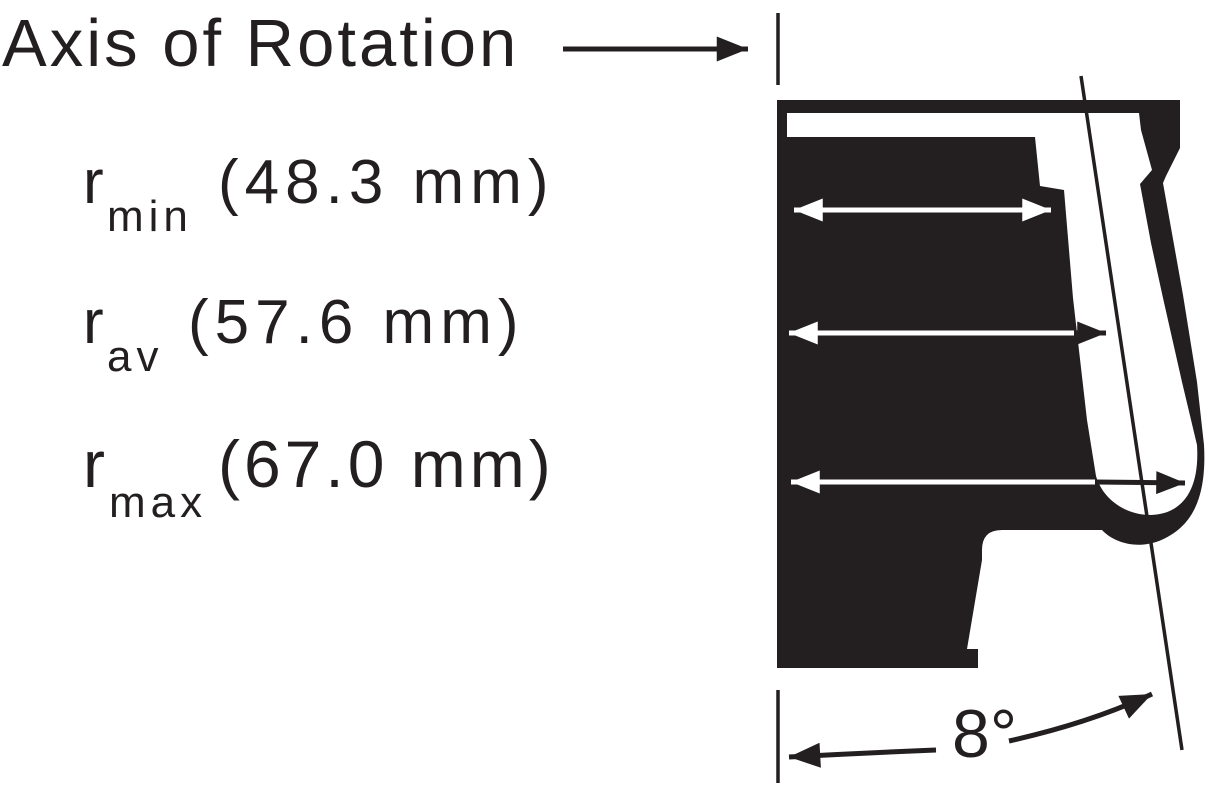 The image size is (1209, 787). I want to click on angle-arc-right-arrow, so click(1081, 717).